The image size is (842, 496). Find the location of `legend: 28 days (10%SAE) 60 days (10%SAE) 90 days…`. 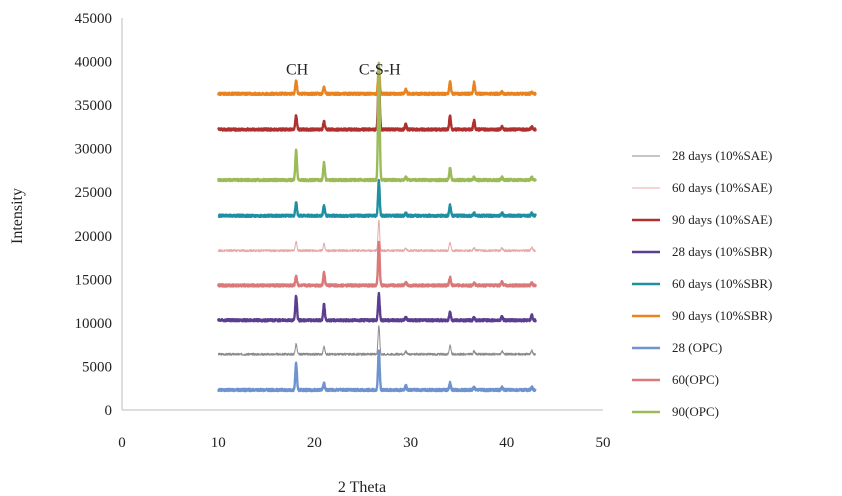

legend: 28 days (10%SAE) 60 days (10%SAE) 90 days… is located at coordinates (702, 283).